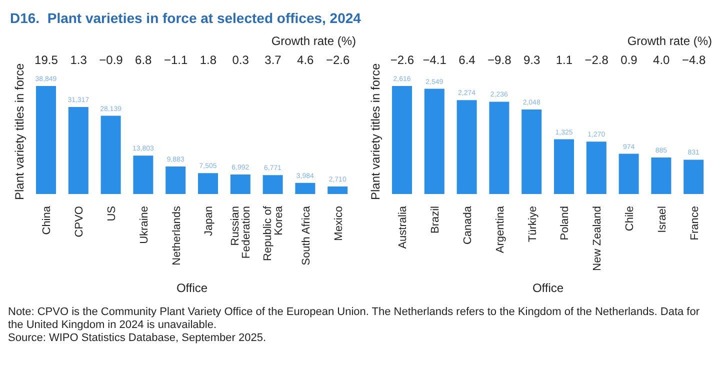  I want to click on x-tick-label: Canada, so click(468, 225).